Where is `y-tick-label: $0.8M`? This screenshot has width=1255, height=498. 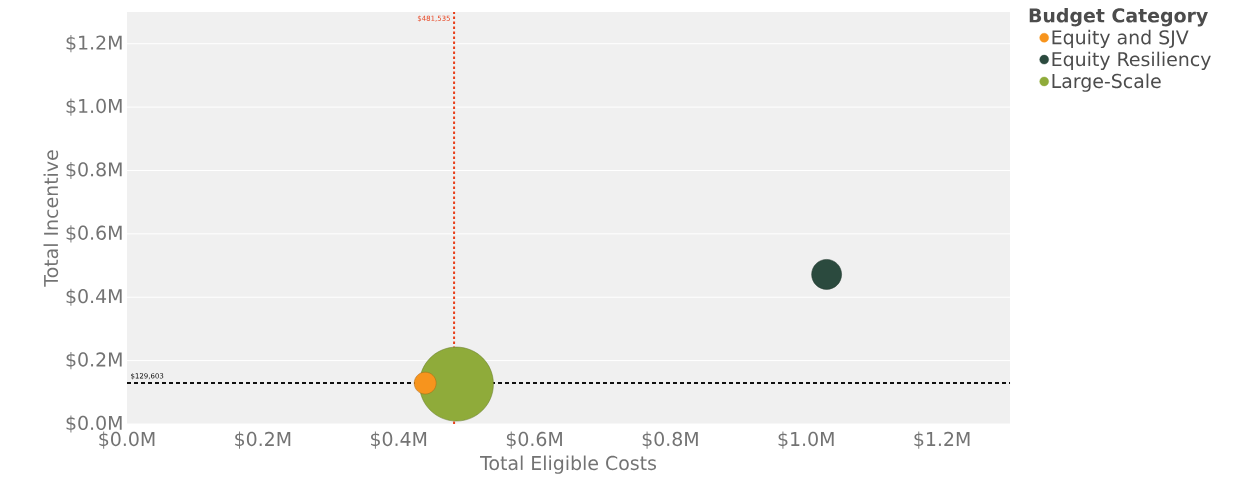
y-tick-label: $0.8M is located at coordinates (94, 170).